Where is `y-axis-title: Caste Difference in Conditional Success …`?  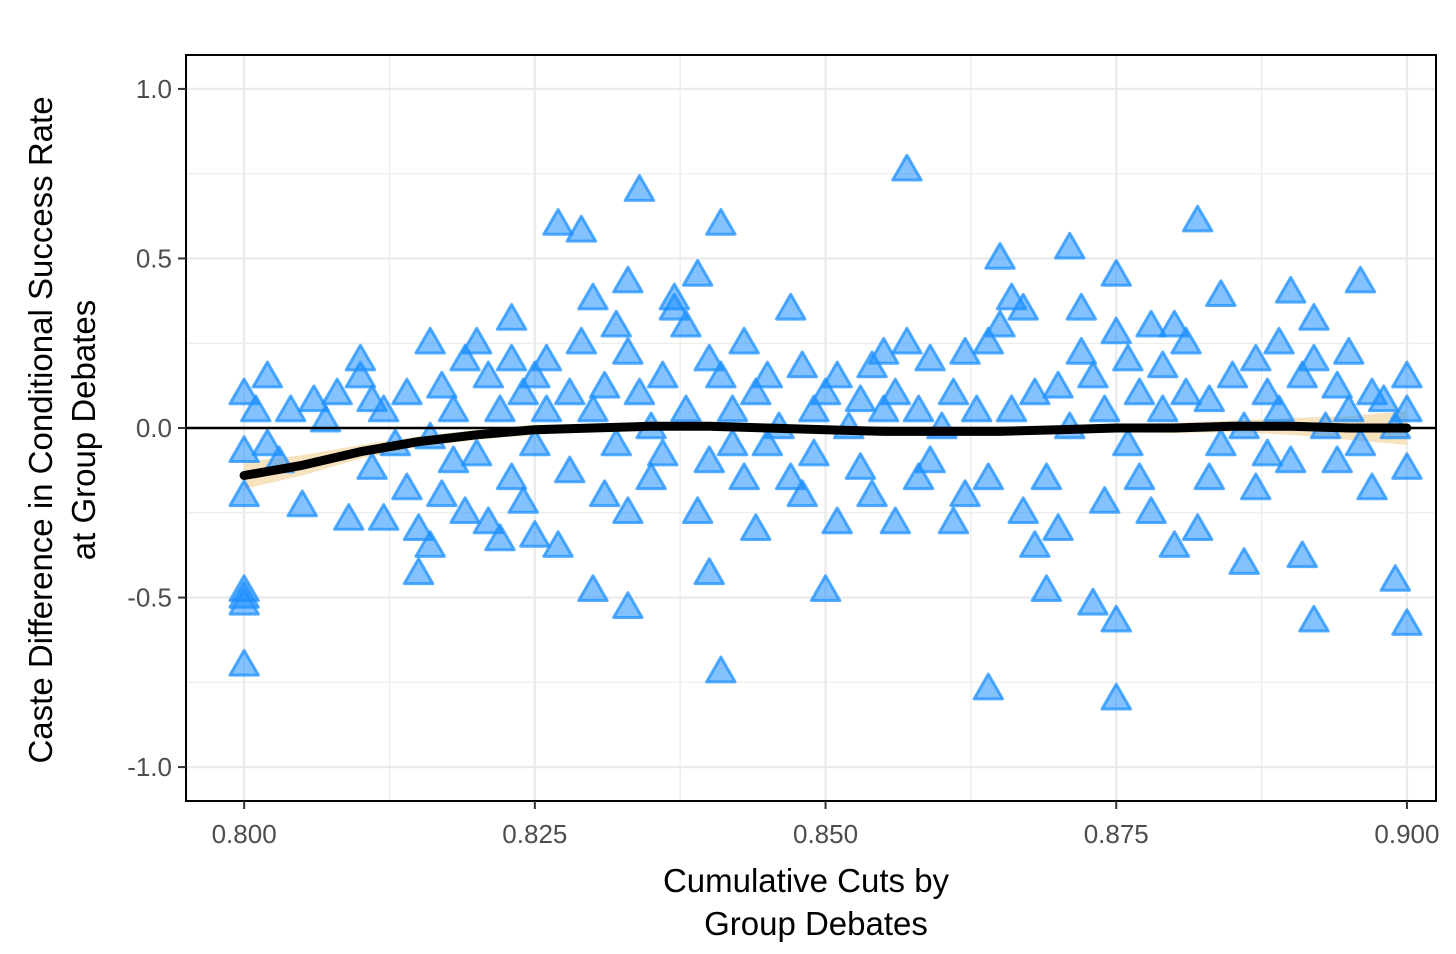 y-axis-title: Caste Difference in Conditional Success … is located at coordinates (62, 429).